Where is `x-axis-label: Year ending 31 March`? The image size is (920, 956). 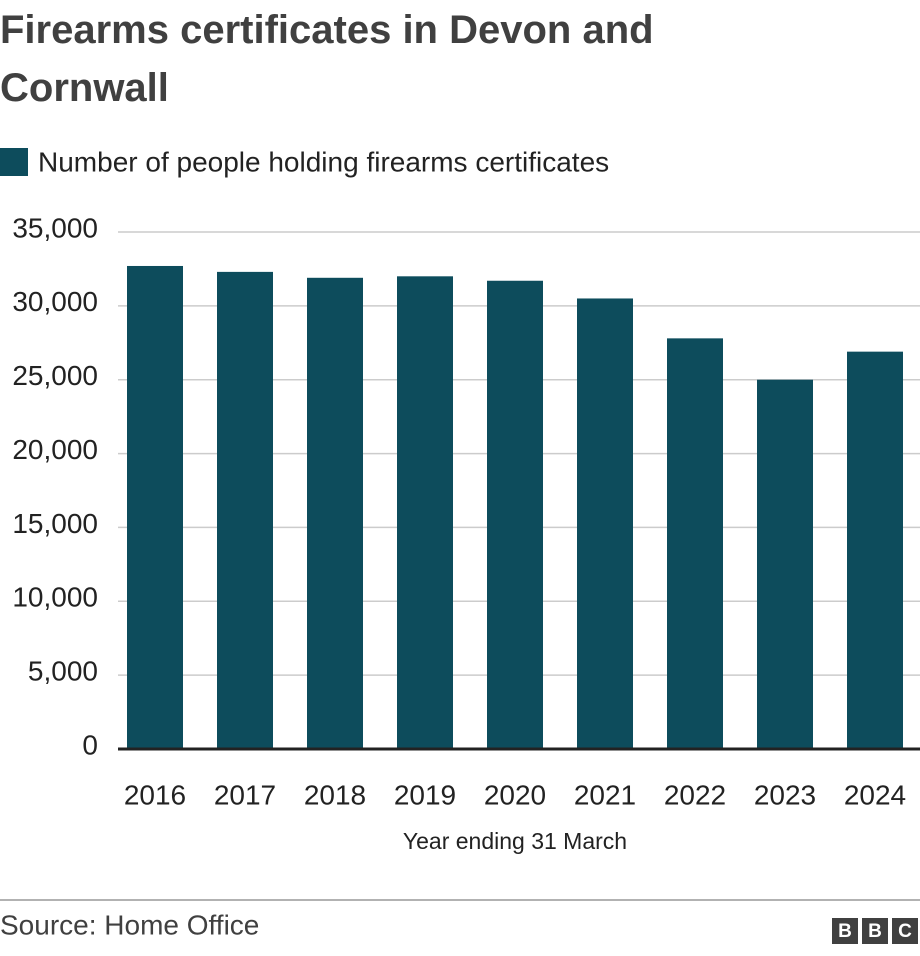 x-axis-label: Year ending 31 March is located at coordinates (515, 841).